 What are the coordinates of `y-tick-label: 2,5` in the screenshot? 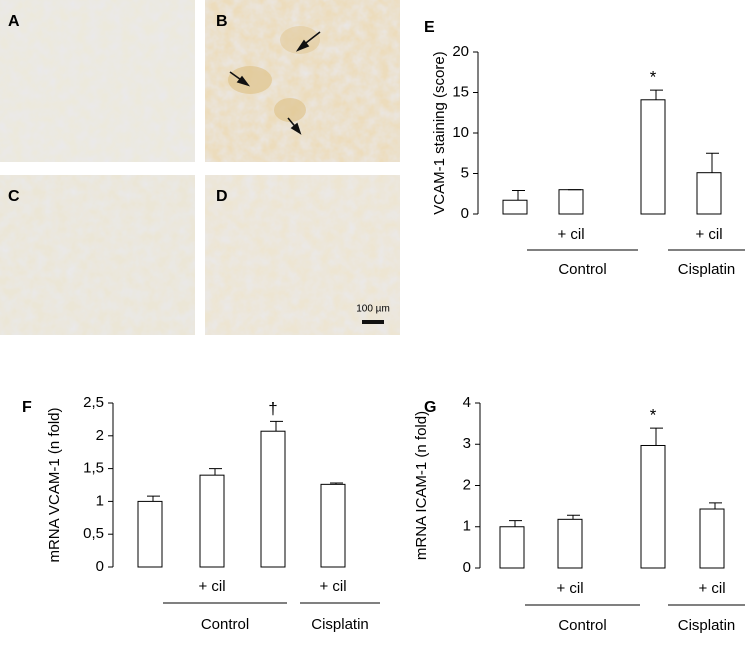 It's located at (93, 402).